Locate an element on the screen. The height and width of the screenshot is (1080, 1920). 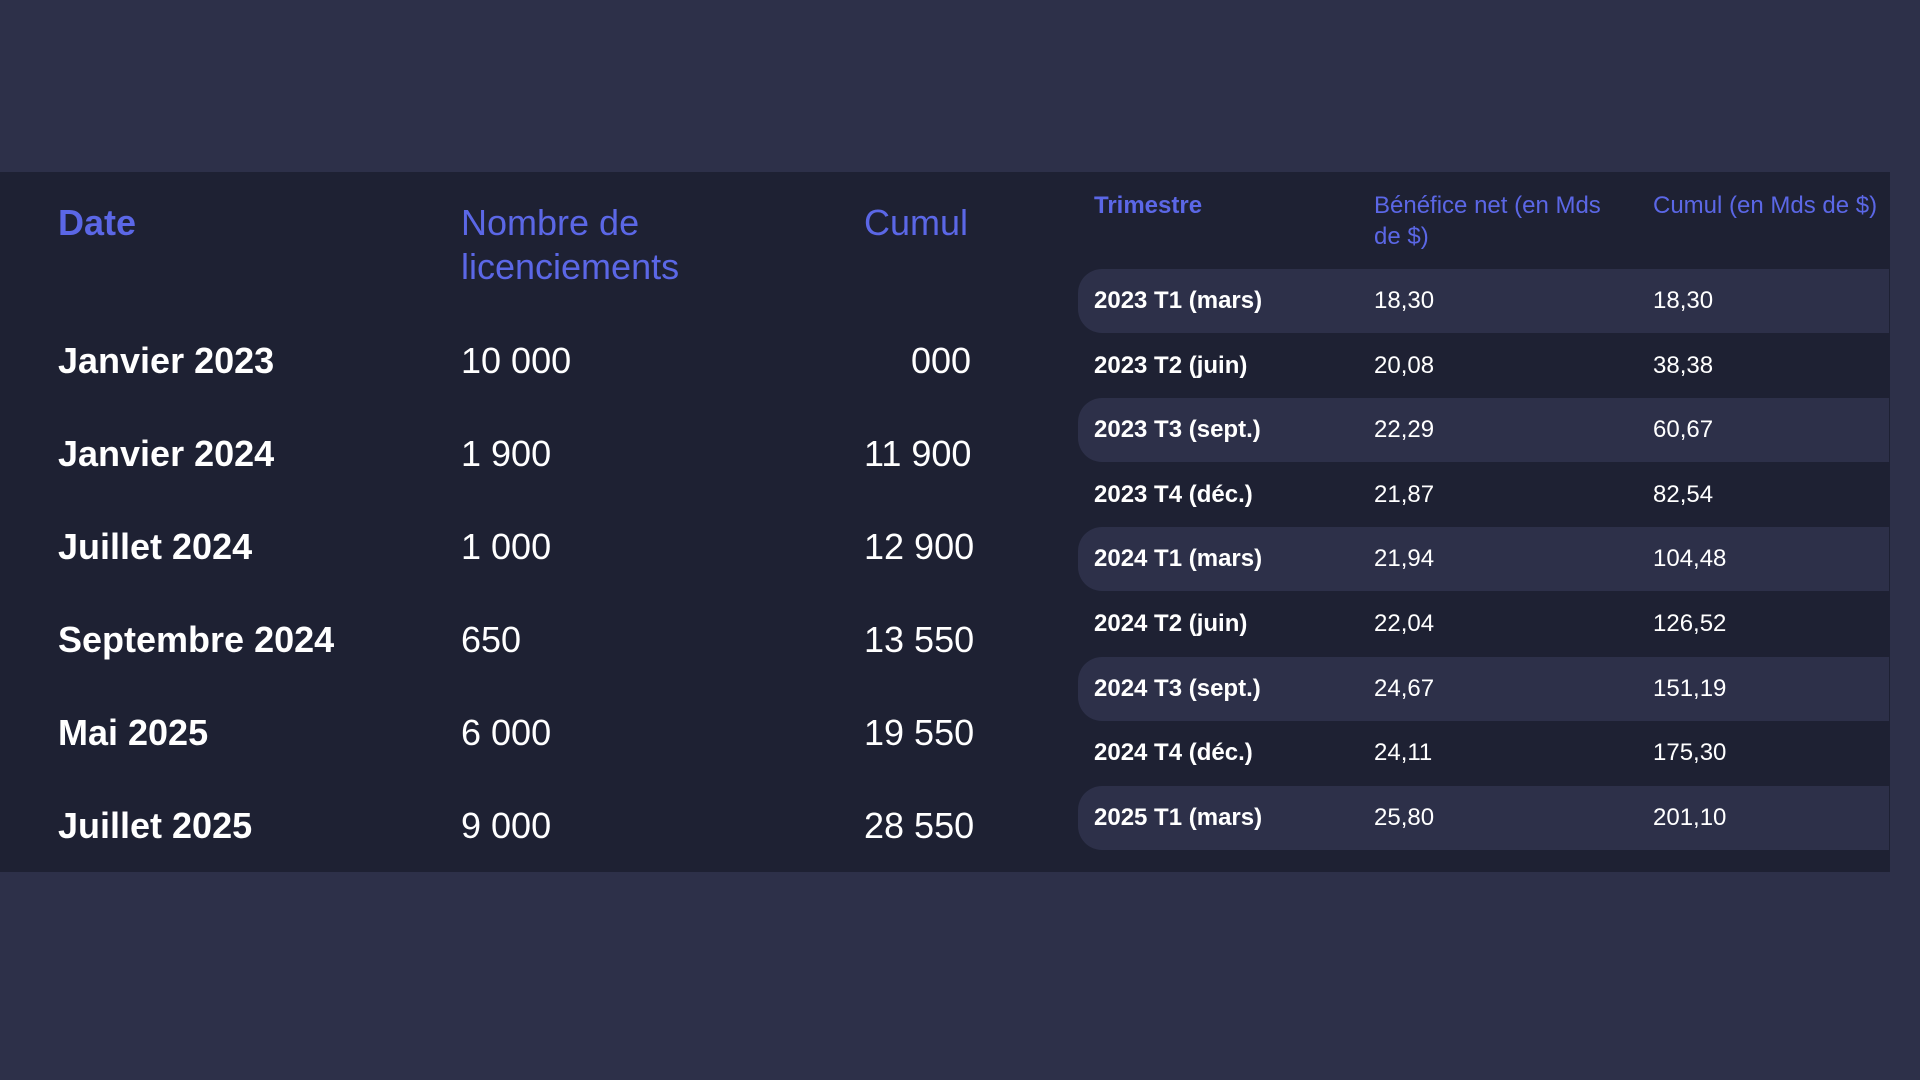
left-cell: 6 000 is located at coordinates (506, 732).